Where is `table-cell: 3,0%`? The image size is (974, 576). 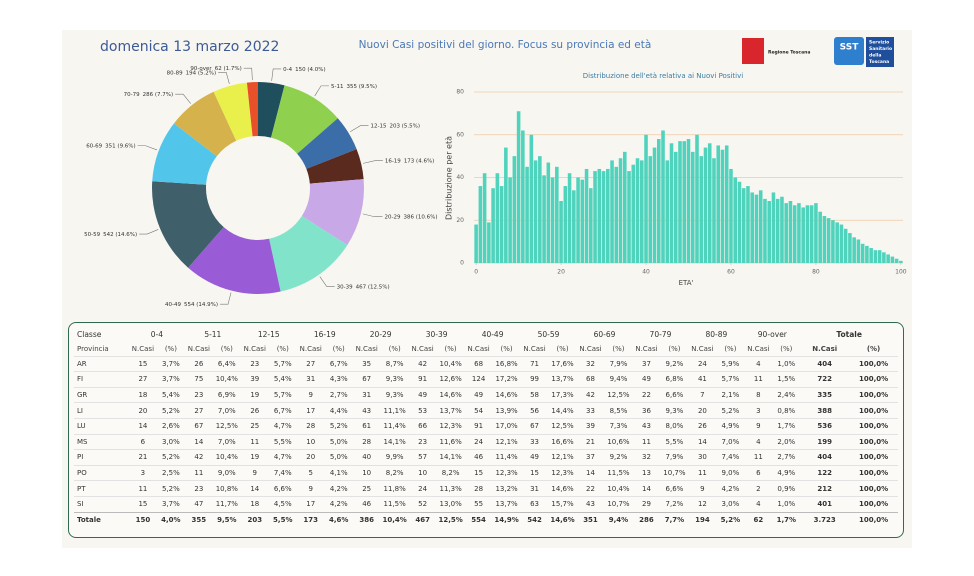
table-cell: 3,0% is located at coordinates (170, 441).